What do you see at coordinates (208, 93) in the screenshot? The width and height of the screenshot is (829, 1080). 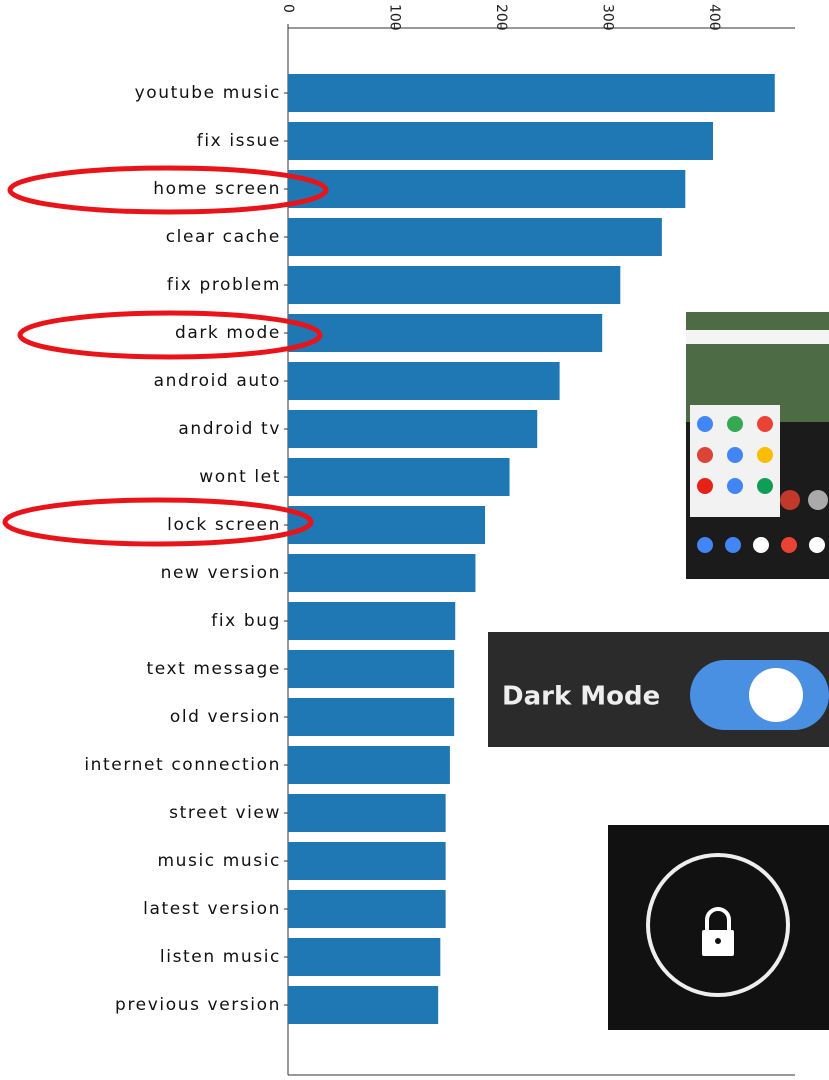 I see `y-tick-label: youtube music` at bounding box center [208, 93].